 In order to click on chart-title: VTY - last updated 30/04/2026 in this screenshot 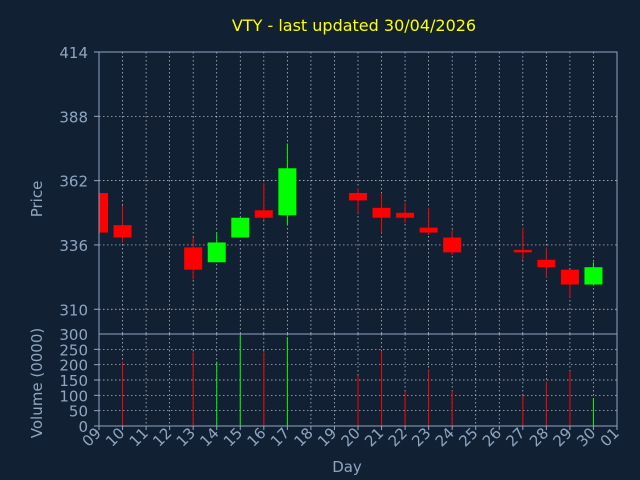, I will do `click(354, 25)`.